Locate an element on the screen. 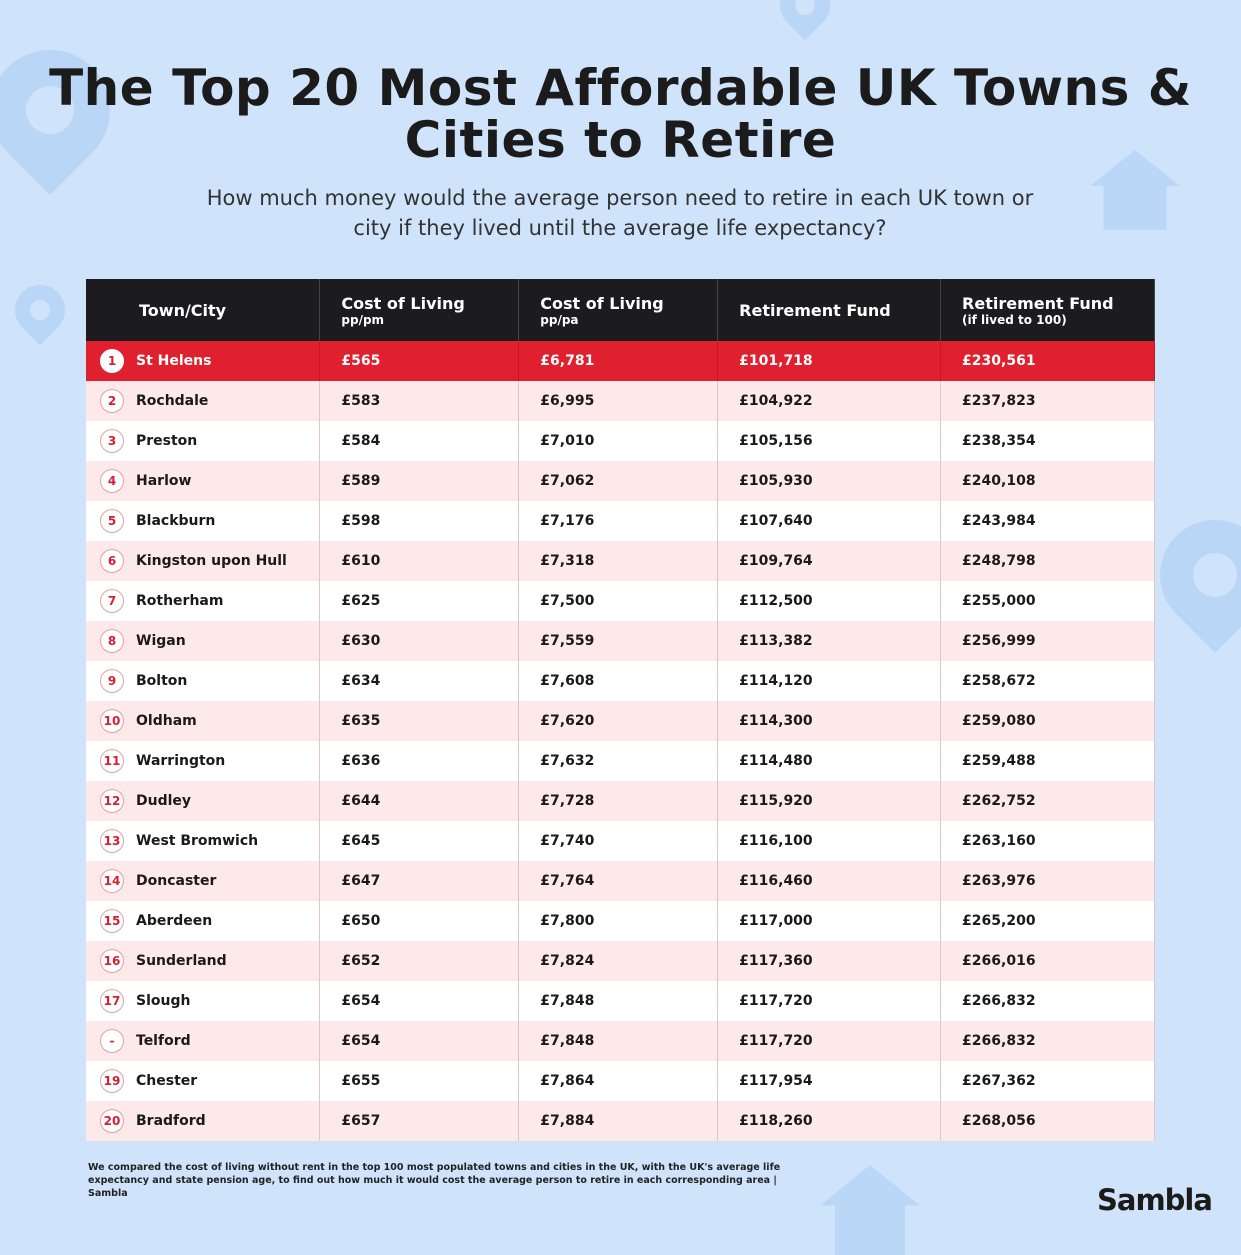 This screenshot has width=1241, height=1255. rank-badge: 12 is located at coordinates (112, 801).